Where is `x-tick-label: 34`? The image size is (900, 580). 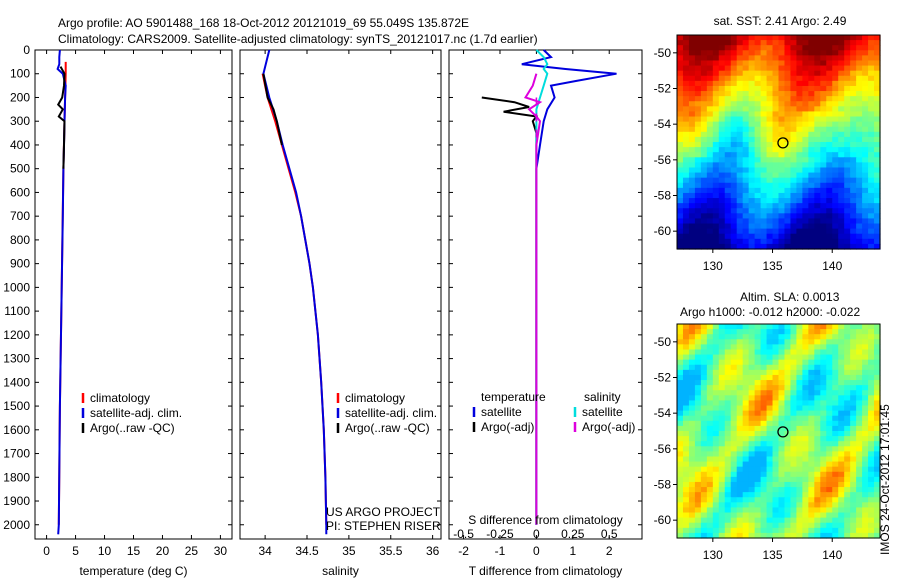
x-tick-label: 34 is located at coordinates (265, 551).